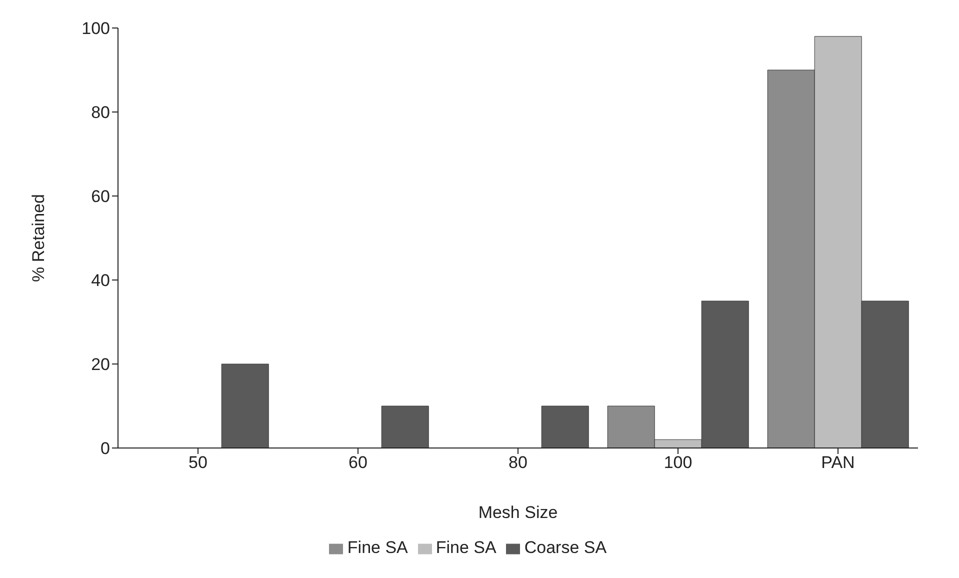 The width and height of the screenshot is (959, 578). I want to click on y-tick-label: 60, so click(100, 196).